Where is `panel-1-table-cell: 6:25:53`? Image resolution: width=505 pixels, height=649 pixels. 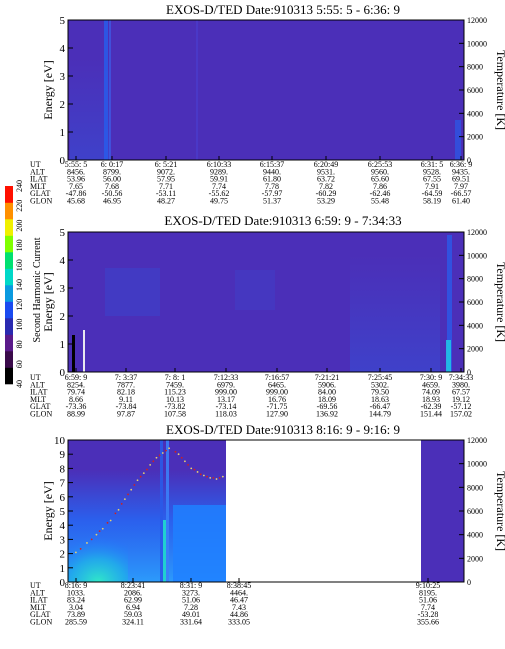
panel-1-table-cell: 6:25:53 is located at coordinates (380, 164).